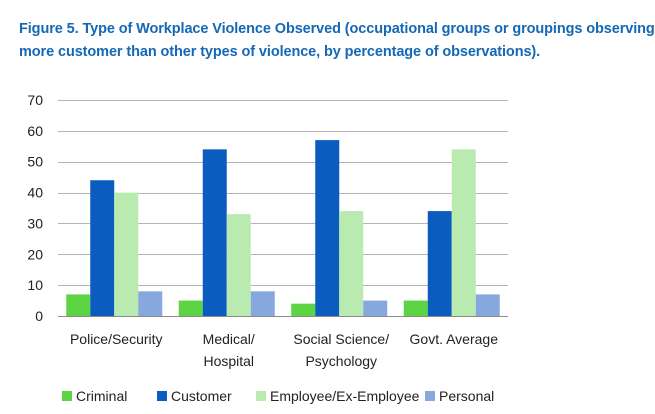 The width and height of the screenshot is (655, 414). I want to click on legend-item-customer: Customer, so click(194, 396).